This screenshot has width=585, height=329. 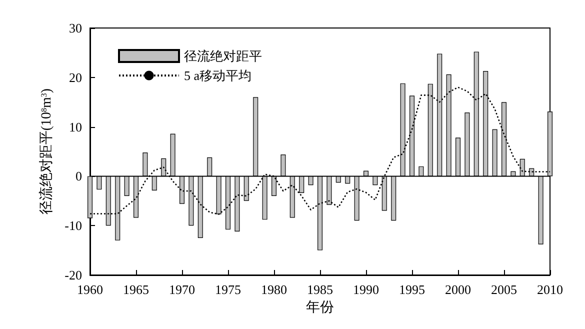 I want to click on x-tick-label: 1985, so click(x=320, y=289).